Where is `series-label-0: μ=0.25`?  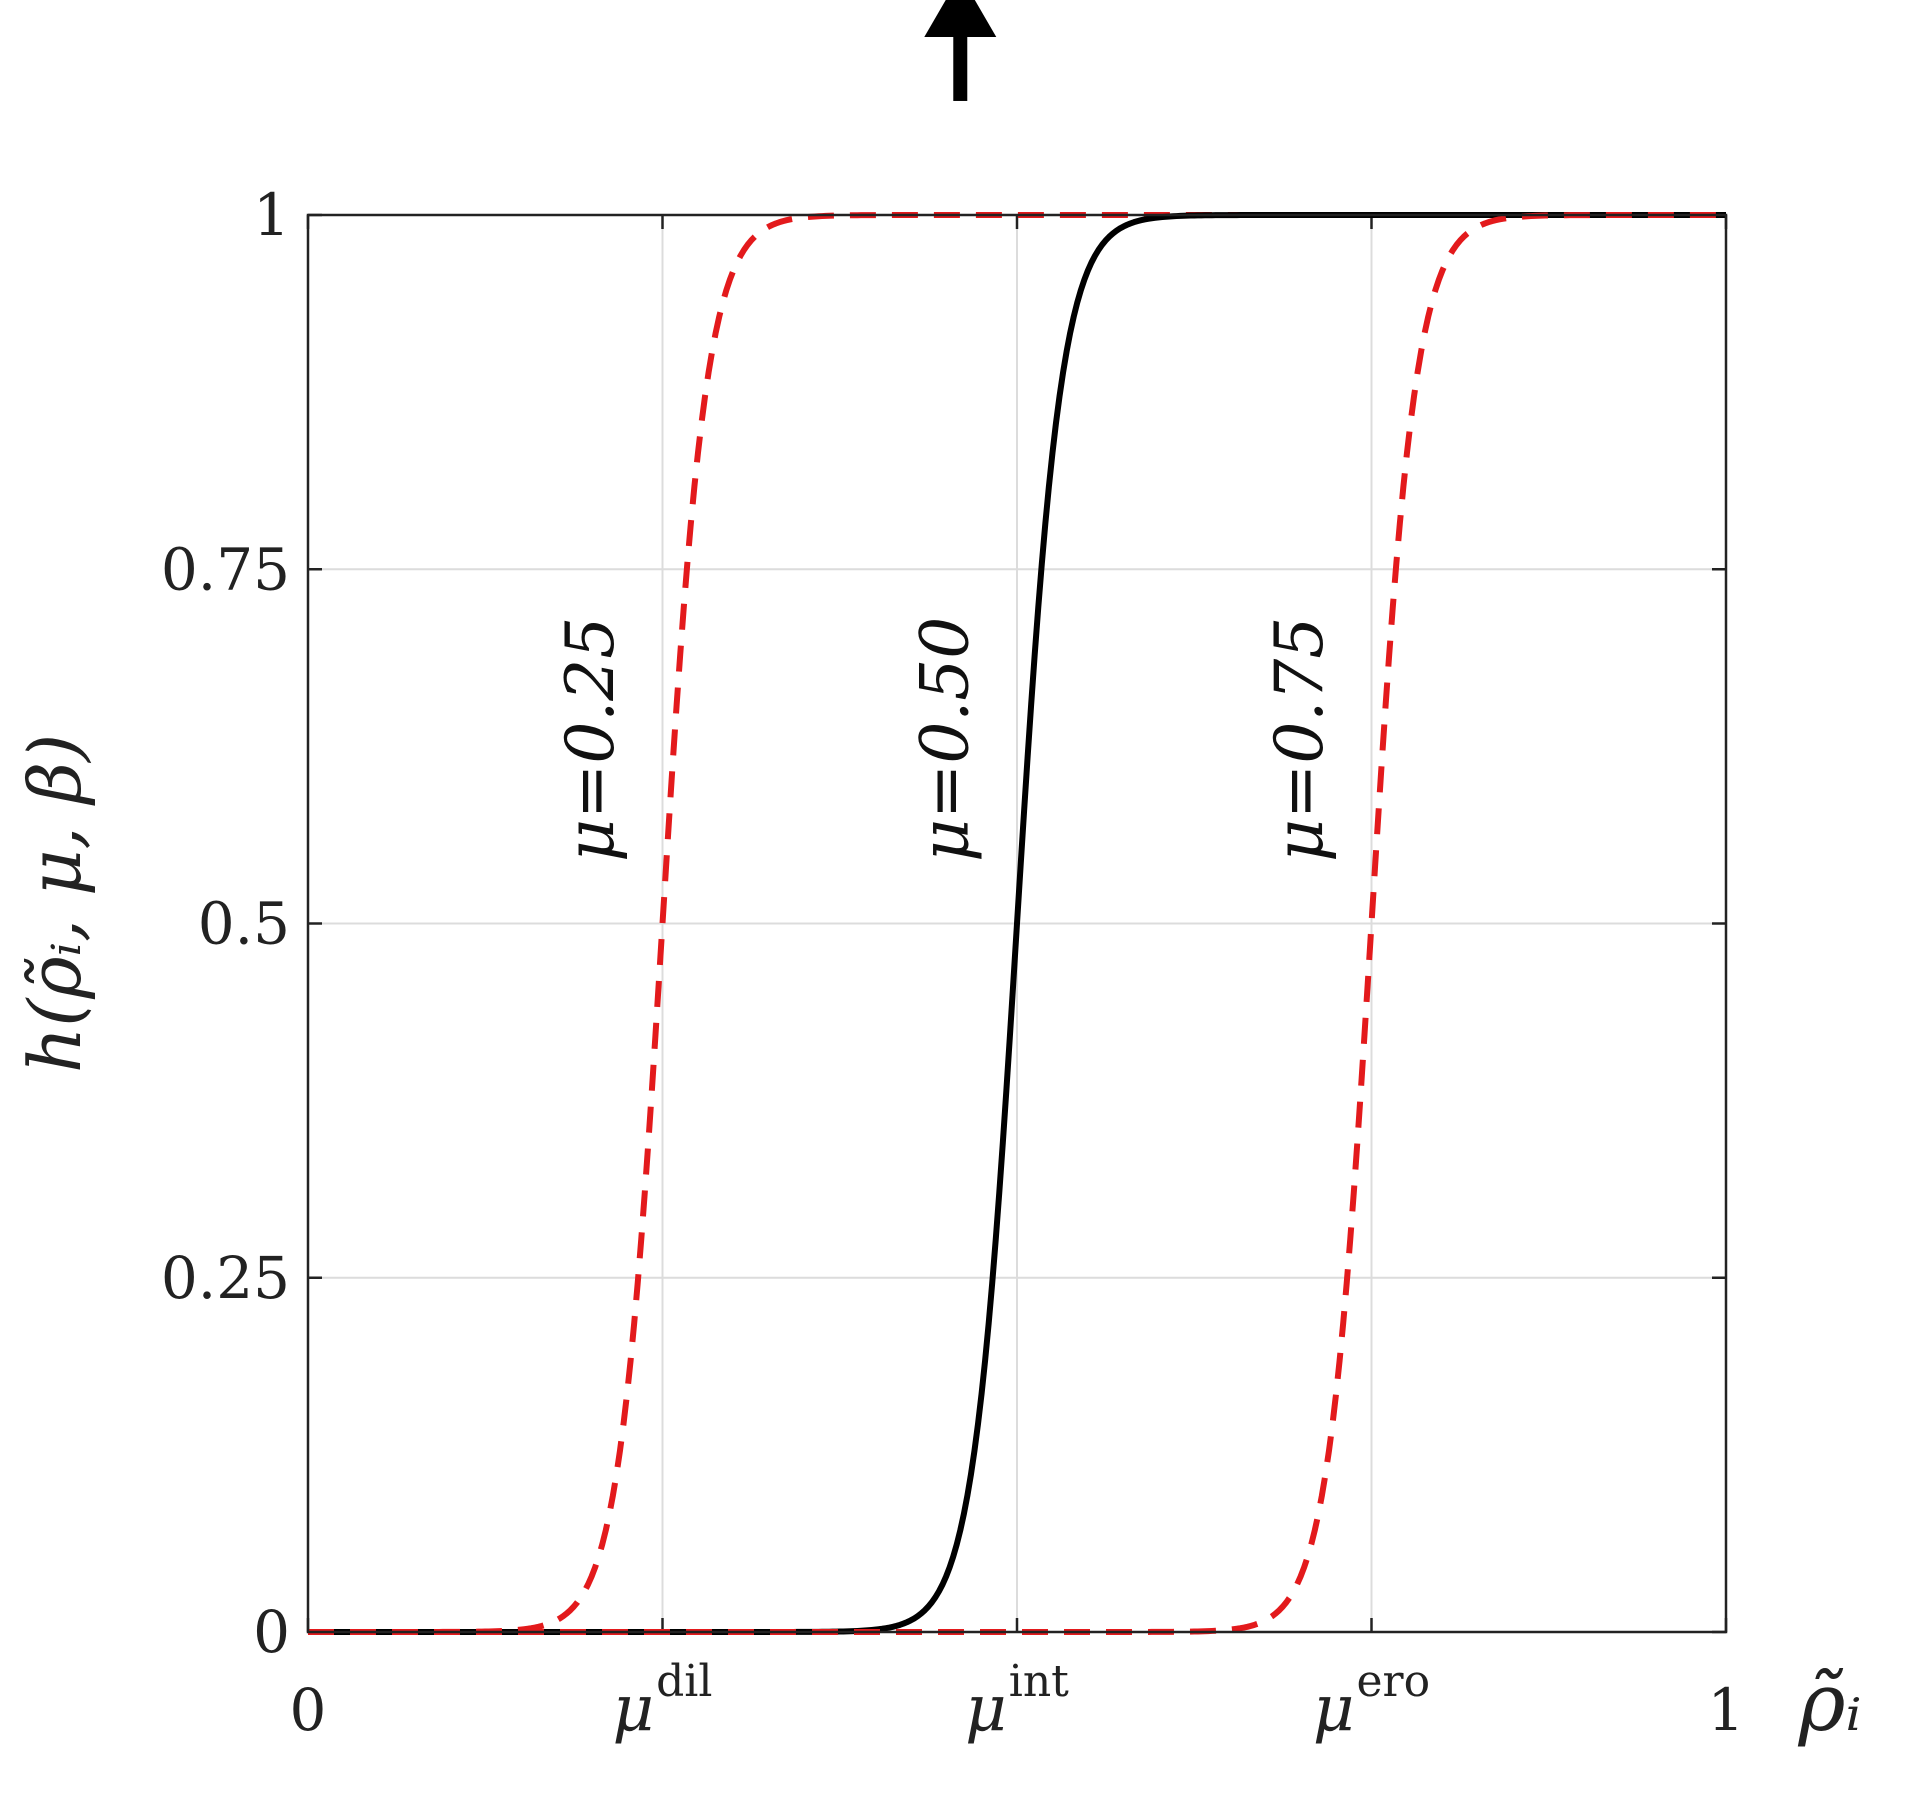
series-label-0: μ=0.25 is located at coordinates (590, 739).